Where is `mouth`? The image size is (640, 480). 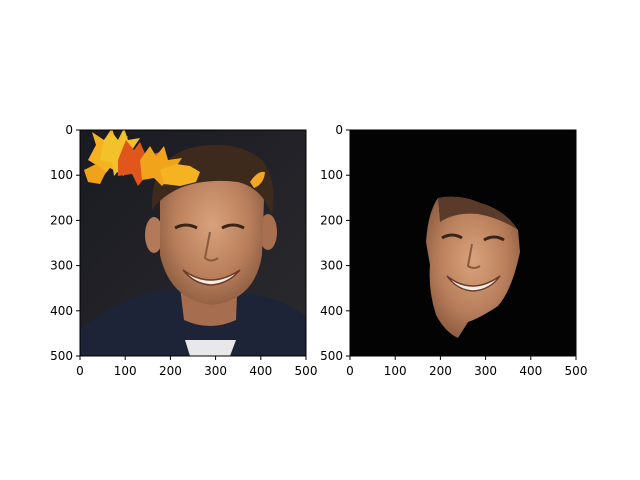
mouth is located at coordinates (211, 277).